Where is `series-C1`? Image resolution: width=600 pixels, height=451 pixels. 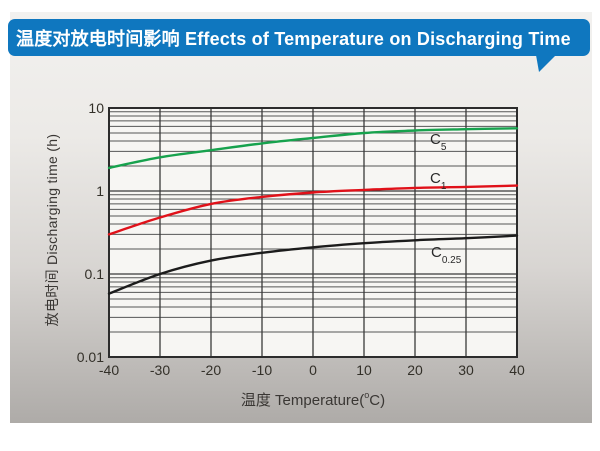
series-C1 is located at coordinates (313, 210).